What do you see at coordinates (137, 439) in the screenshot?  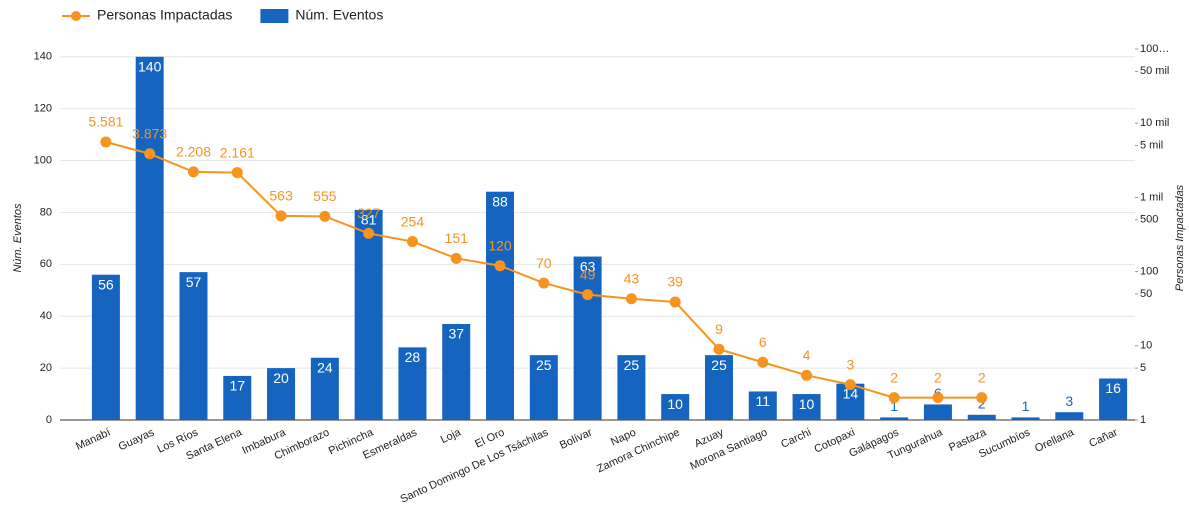 I see `x-tick-label: Guayas` at bounding box center [137, 439].